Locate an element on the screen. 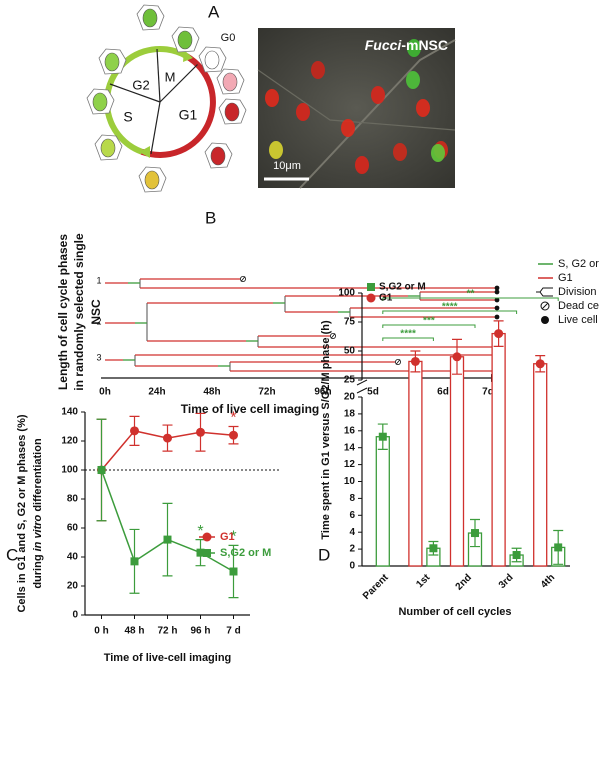  cell-cycle-diagram: M G2 S G1 G0 is located at coordinates (166, 98).